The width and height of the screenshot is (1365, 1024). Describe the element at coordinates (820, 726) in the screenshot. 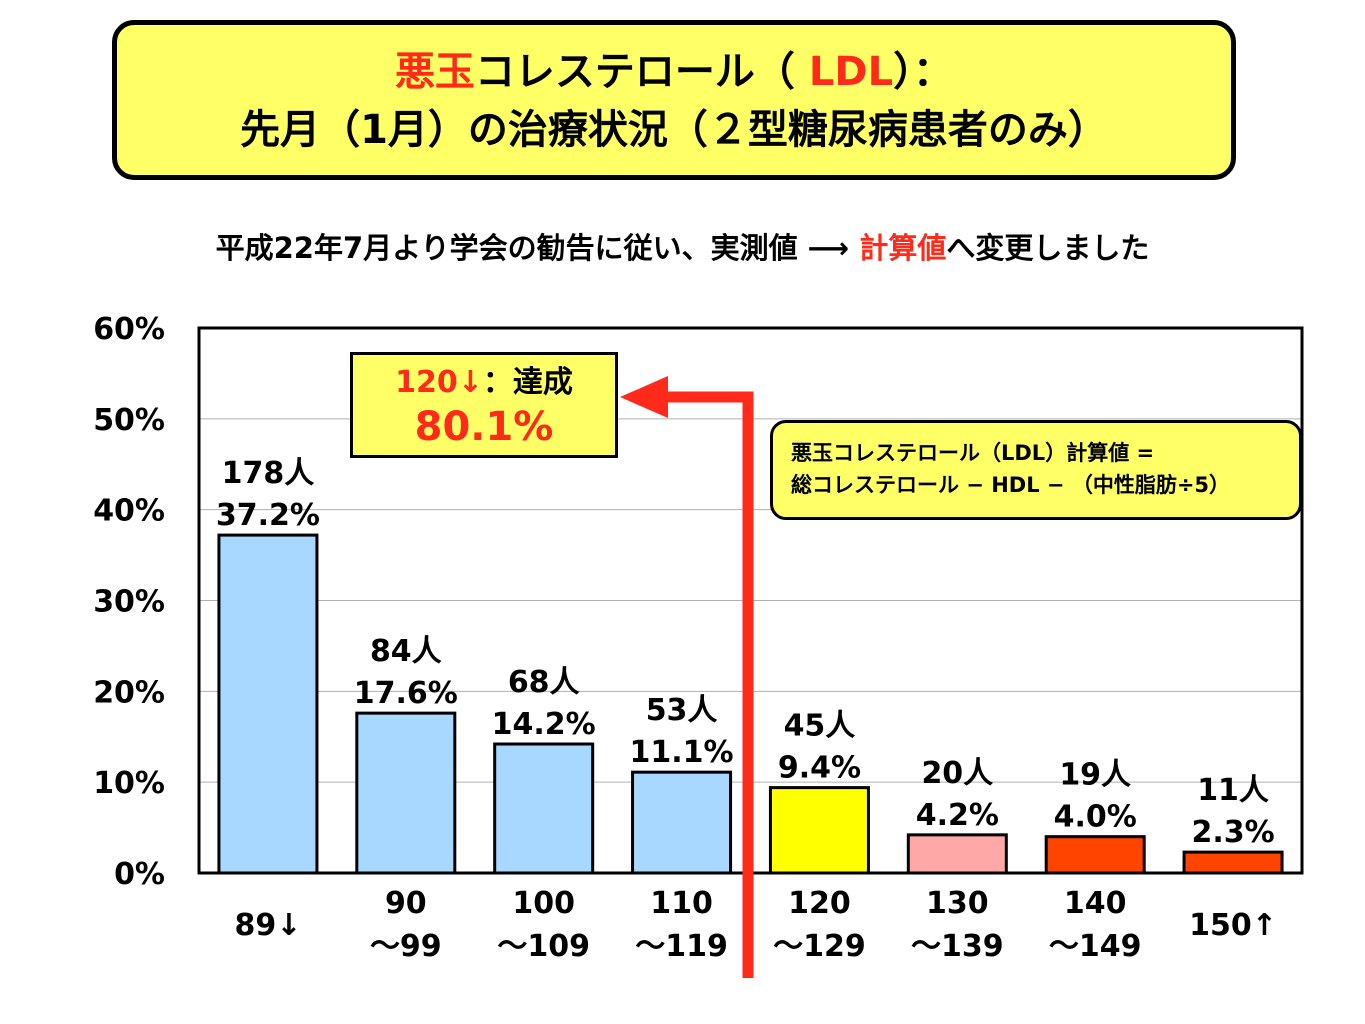

I see `data-label-count: 45人` at that location.